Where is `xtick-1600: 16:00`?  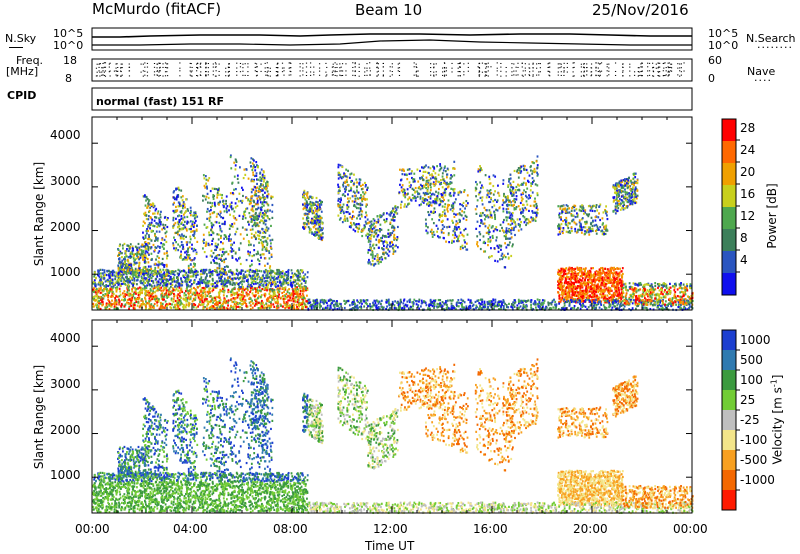
xtick-1600: 16:00 is located at coordinates (490, 529).